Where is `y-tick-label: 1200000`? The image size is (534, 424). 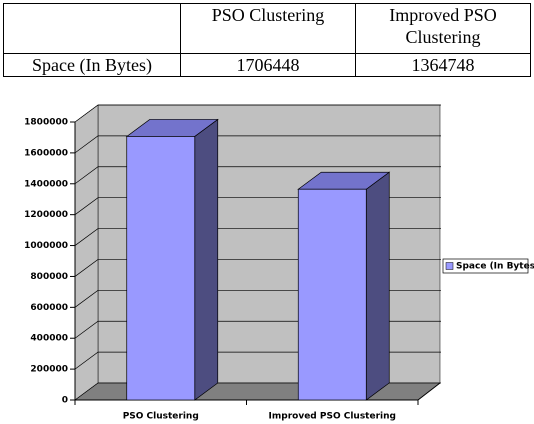 y-tick-label: 1200000 is located at coordinates (46, 215).